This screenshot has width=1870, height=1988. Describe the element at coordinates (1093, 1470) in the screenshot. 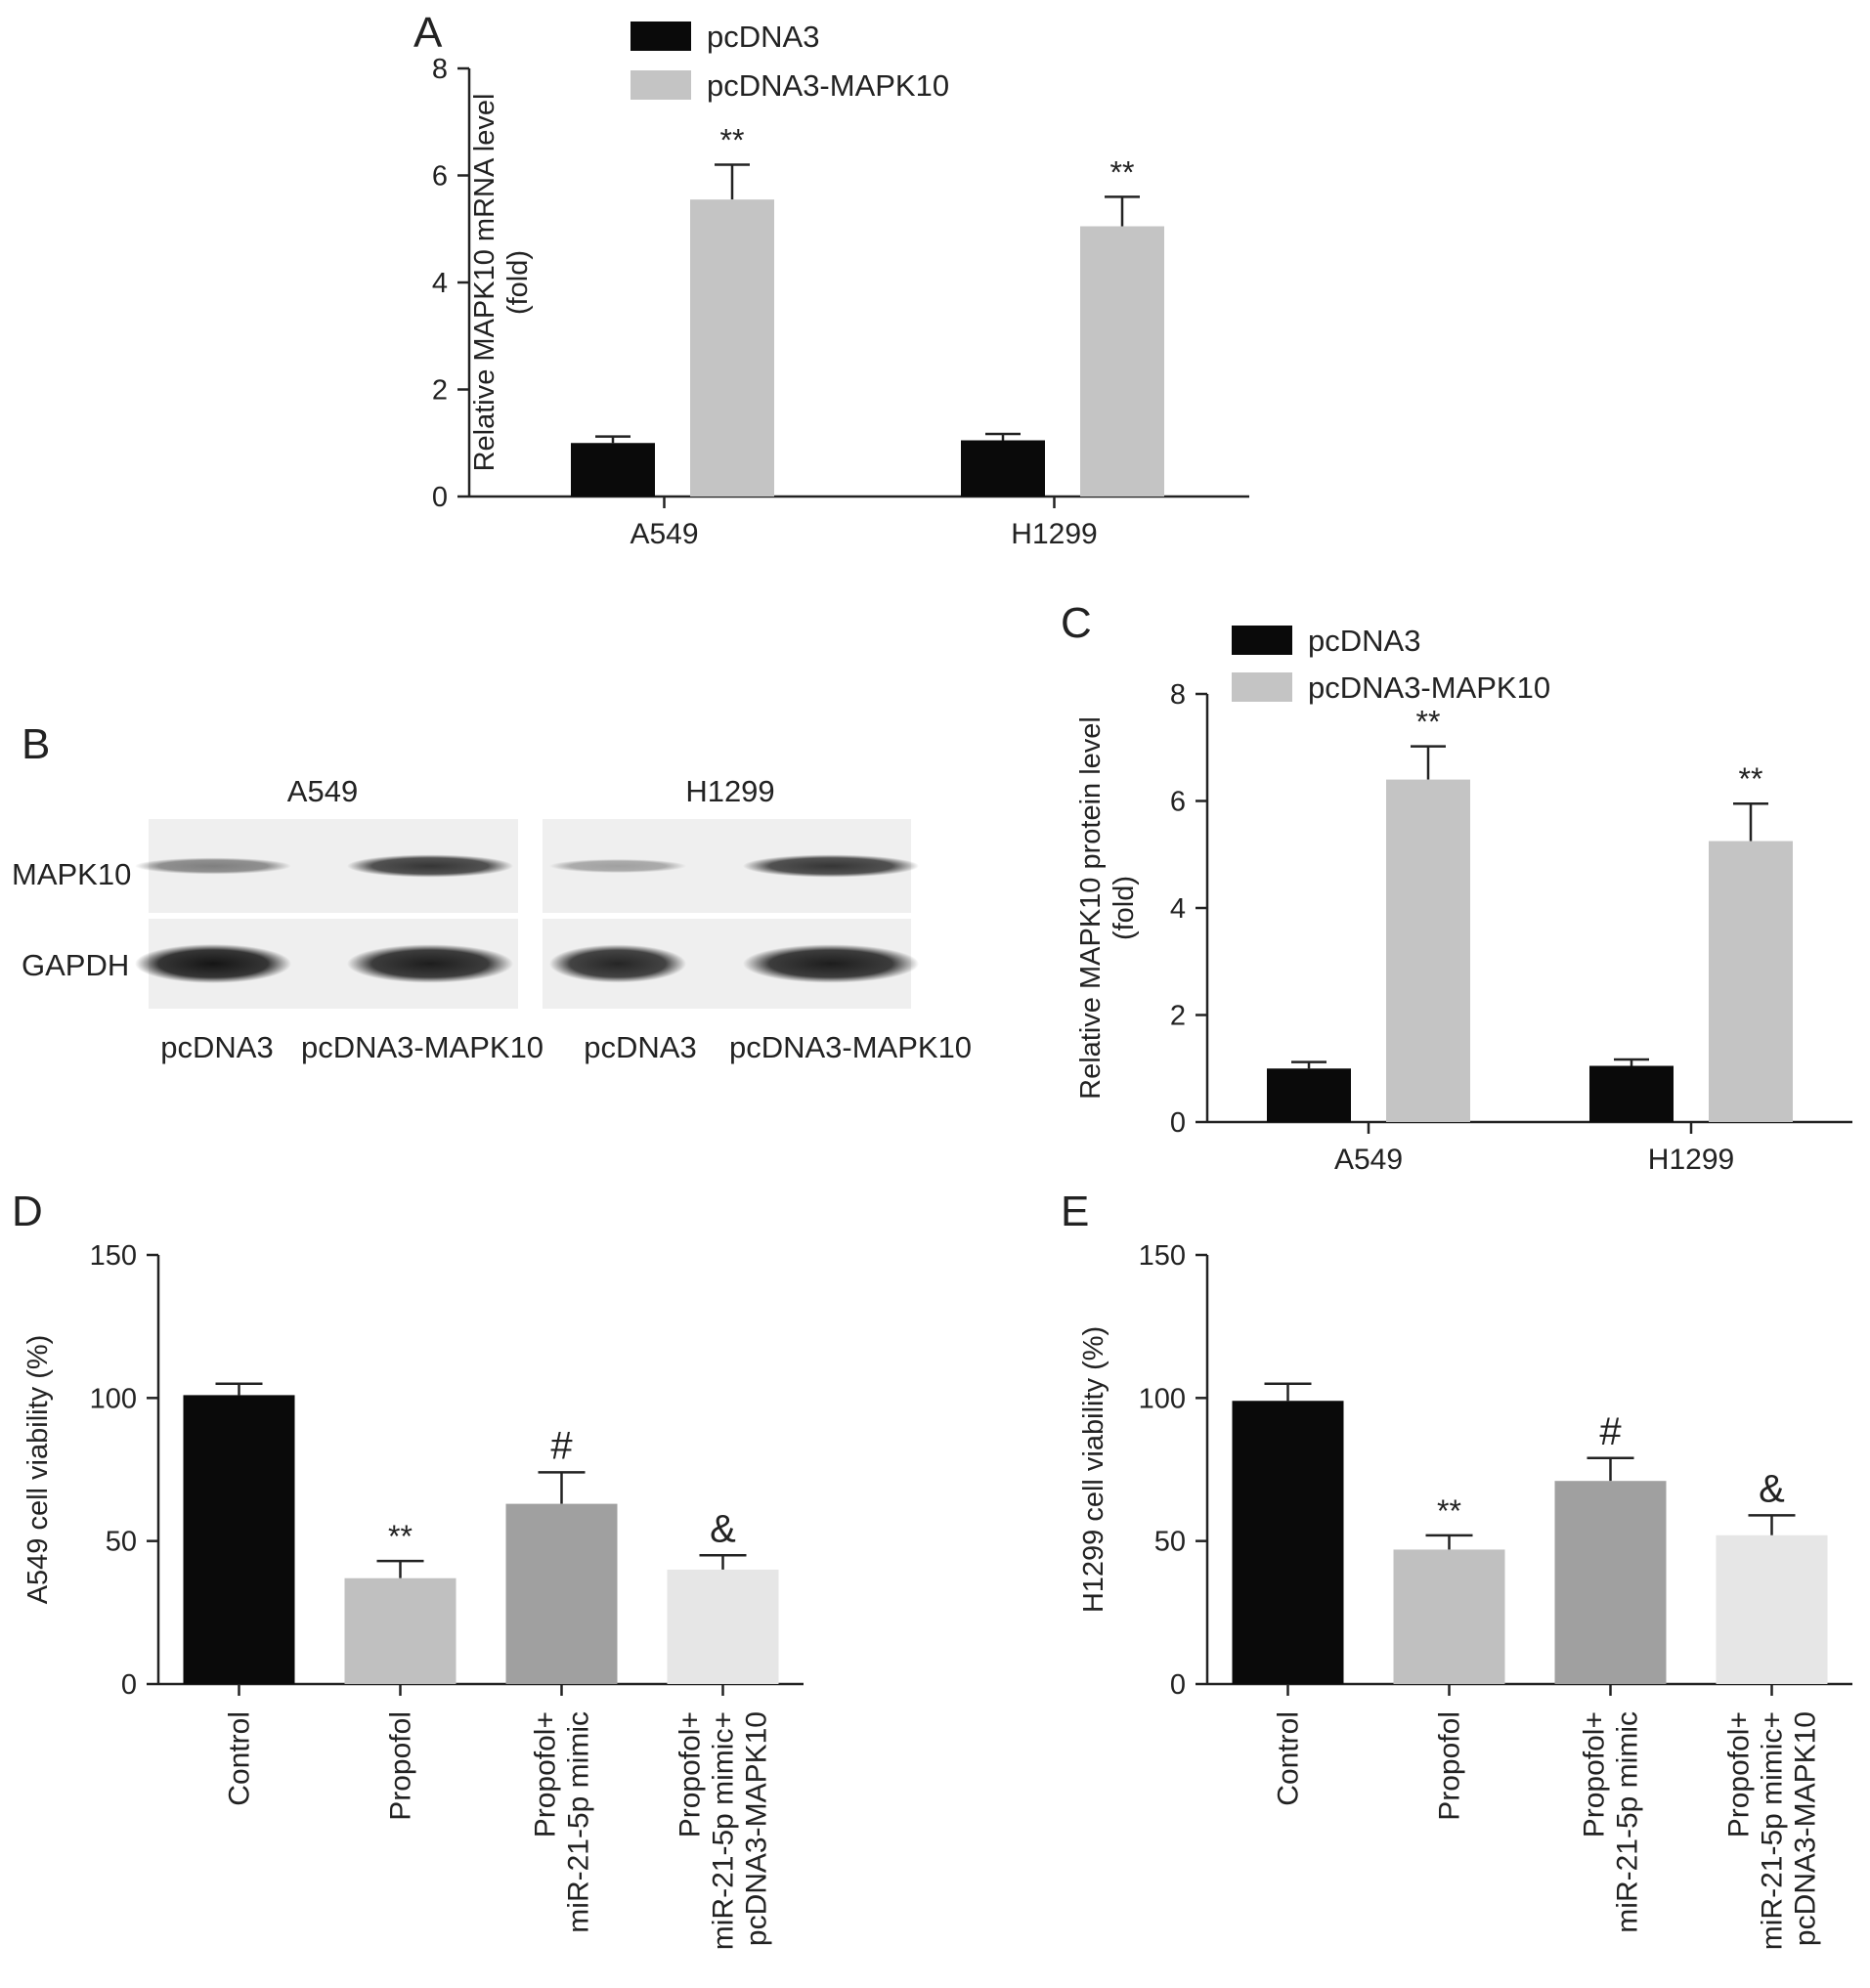

I see `y-axis-title: H1299 cell viability (%)` at that location.